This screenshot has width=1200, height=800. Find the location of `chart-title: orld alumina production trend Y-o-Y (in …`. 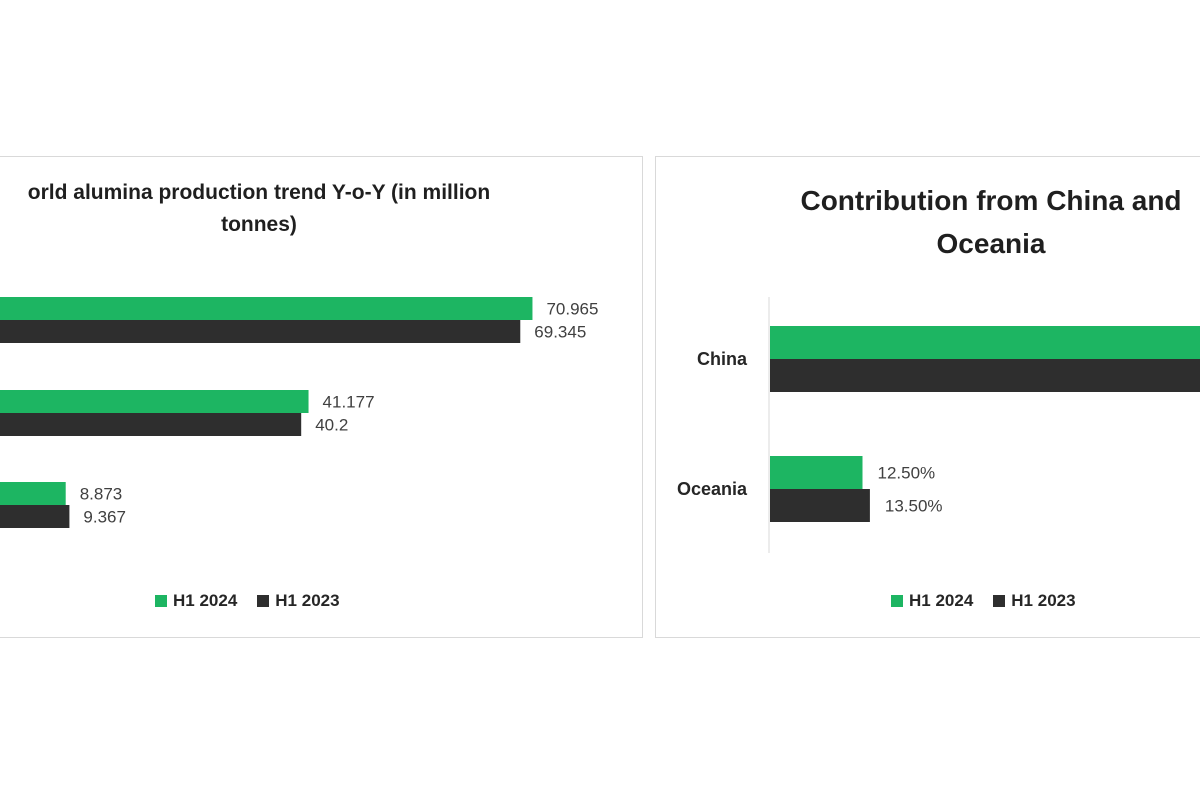

chart-title: orld alumina production trend Y-o-Y (in … is located at coordinates (259, 209).